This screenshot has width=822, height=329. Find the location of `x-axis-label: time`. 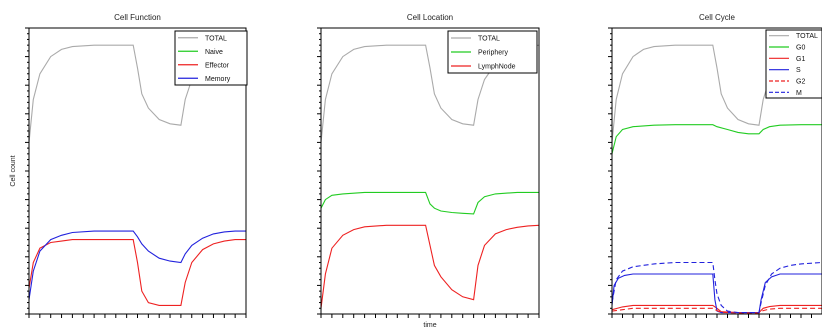

x-axis-label: time is located at coordinates (429, 325).